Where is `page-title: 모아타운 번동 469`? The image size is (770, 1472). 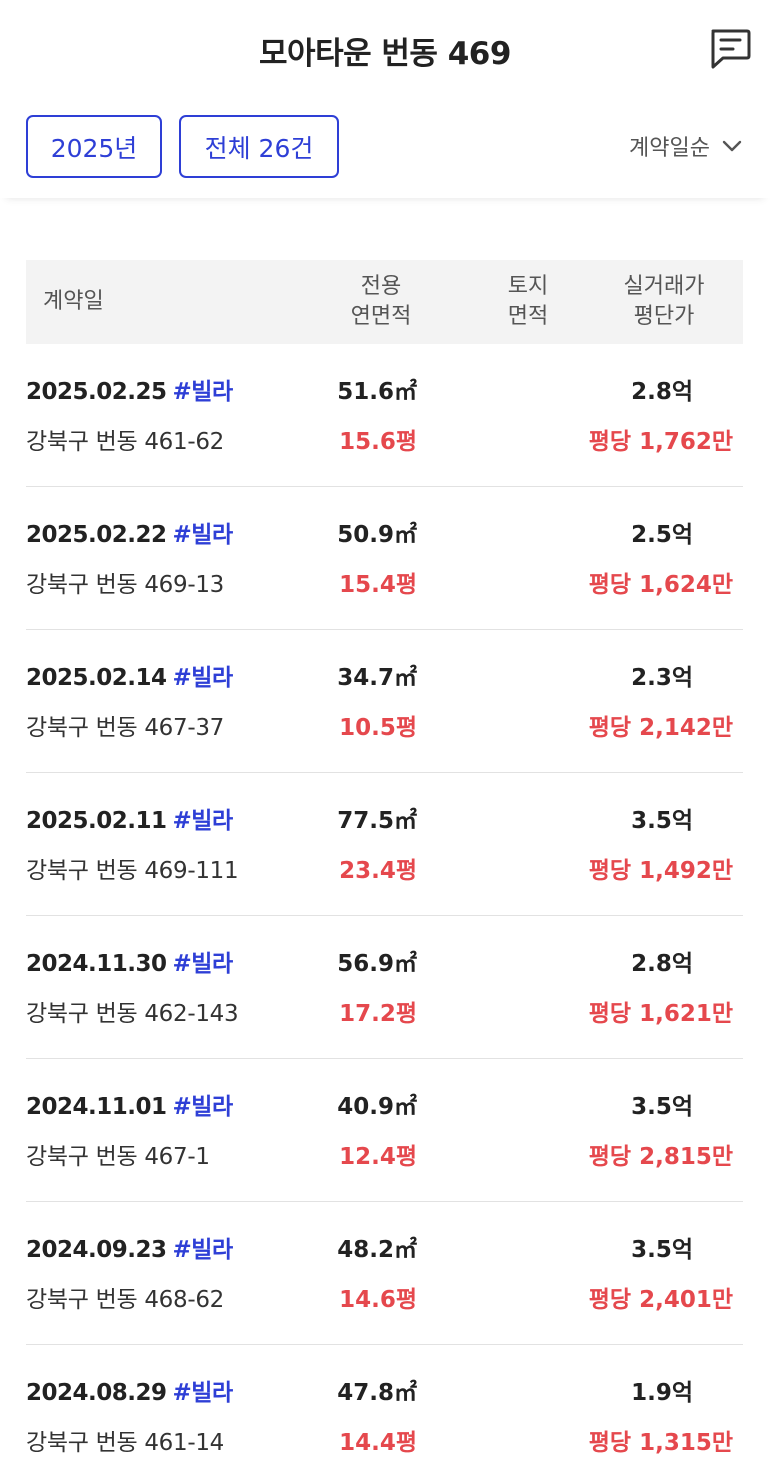 page-title: 모아타운 번동 469 is located at coordinates (385, 54).